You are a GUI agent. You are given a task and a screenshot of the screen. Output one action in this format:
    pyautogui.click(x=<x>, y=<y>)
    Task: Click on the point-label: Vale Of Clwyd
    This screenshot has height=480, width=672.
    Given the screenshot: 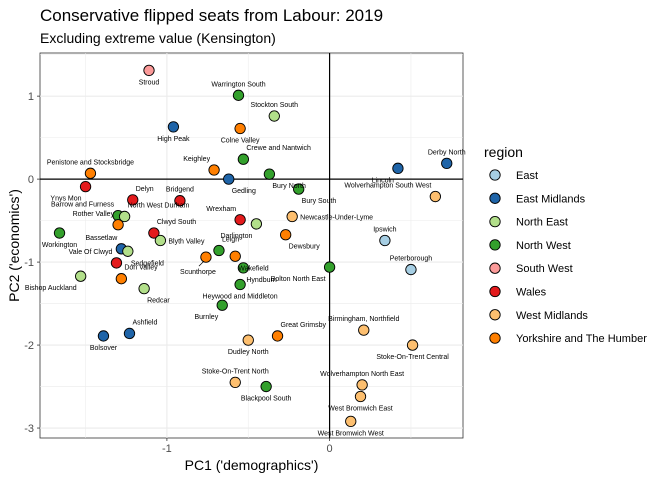 What is the action you would take?
    pyautogui.click(x=91, y=252)
    